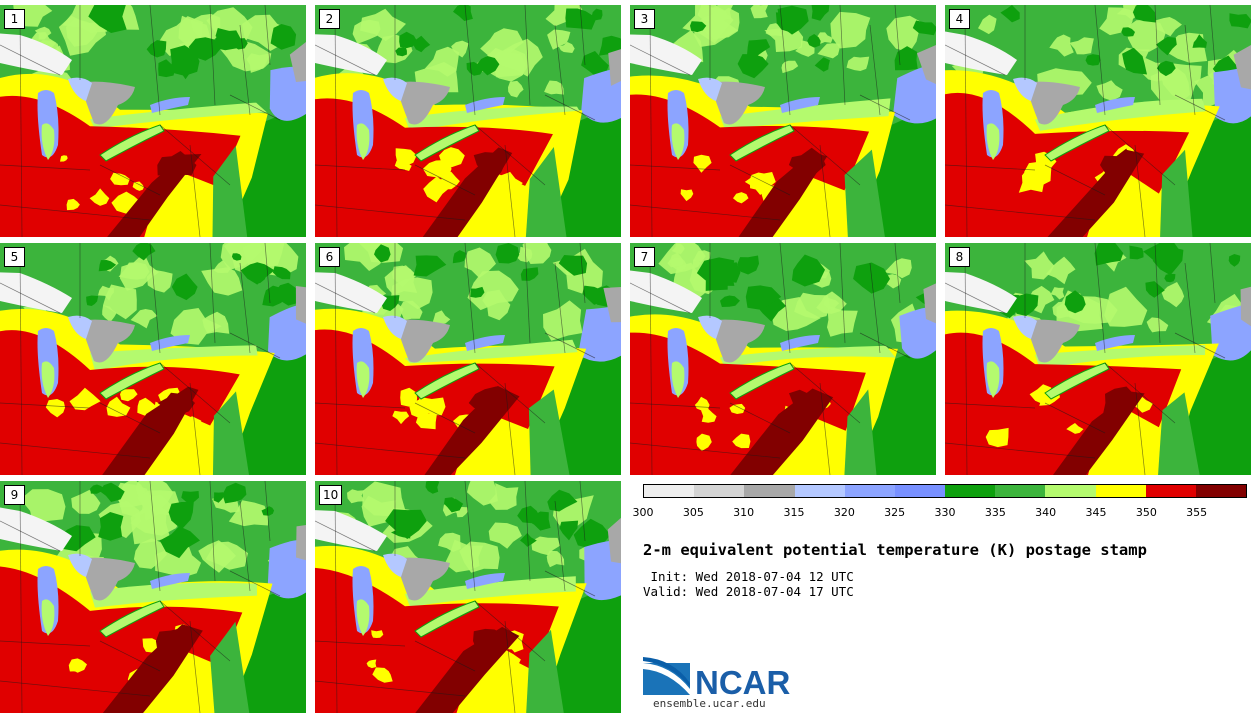  What do you see at coordinates (490, 591) in the screenshot?
I see `field-light-green-ribbon` at bounding box center [490, 591].